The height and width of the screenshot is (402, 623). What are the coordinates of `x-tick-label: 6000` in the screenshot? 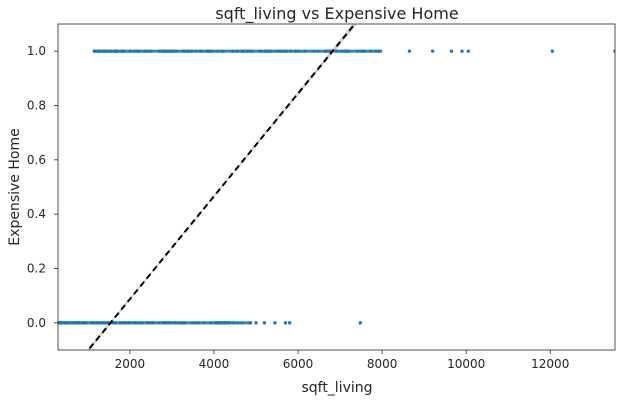 It's located at (298, 364).